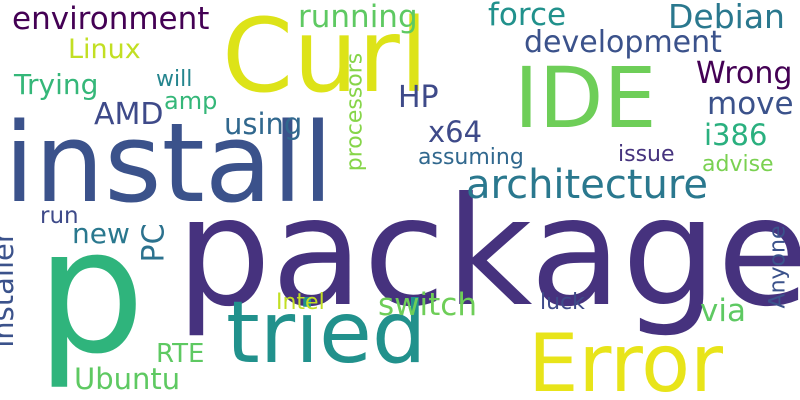 Image resolution: width=800 pixels, height=400 pixels. Describe the element at coordinates (326, 333) in the screenshot. I see `word-tried: tried` at that location.